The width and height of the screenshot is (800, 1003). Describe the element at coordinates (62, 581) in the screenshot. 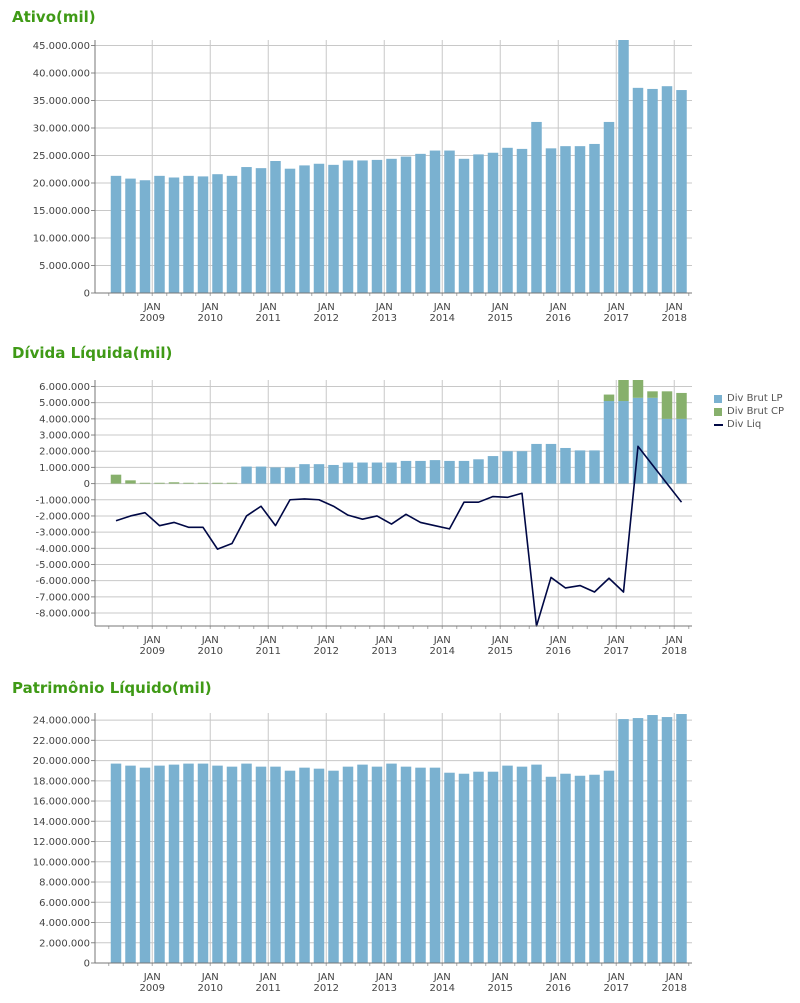

I see `y-tick-label: -6.000.000` at that location.